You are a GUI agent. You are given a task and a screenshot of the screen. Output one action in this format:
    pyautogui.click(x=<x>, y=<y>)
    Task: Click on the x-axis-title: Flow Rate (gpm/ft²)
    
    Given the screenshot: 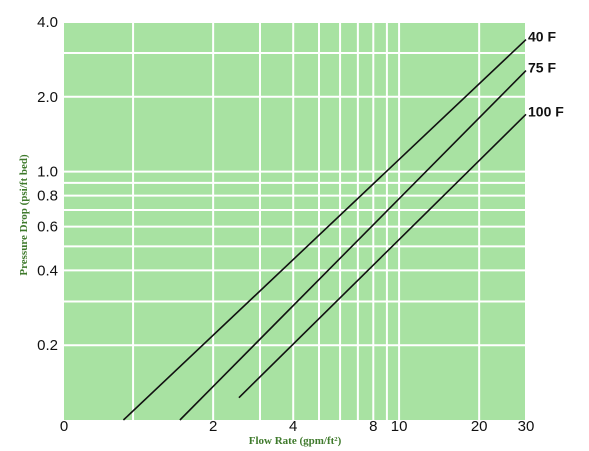 What is the action you would take?
    pyautogui.click(x=295, y=441)
    